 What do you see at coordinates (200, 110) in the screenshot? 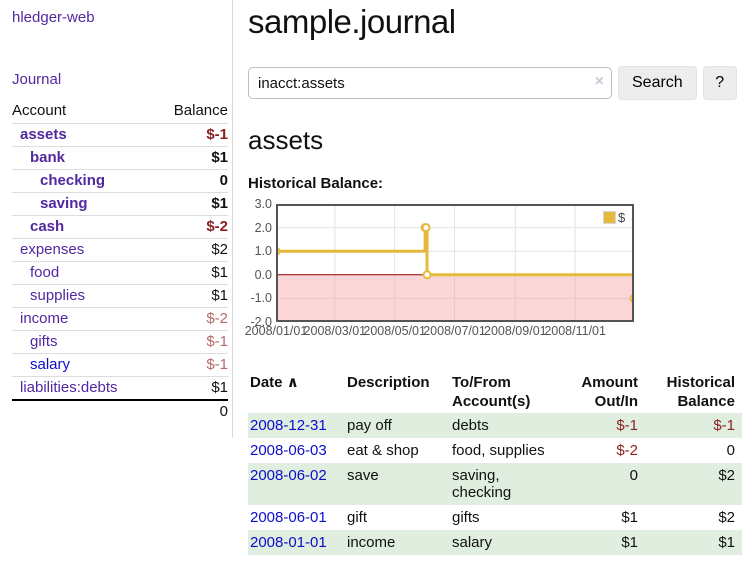
I see `accounts-header-balance: Balance` at bounding box center [200, 110].